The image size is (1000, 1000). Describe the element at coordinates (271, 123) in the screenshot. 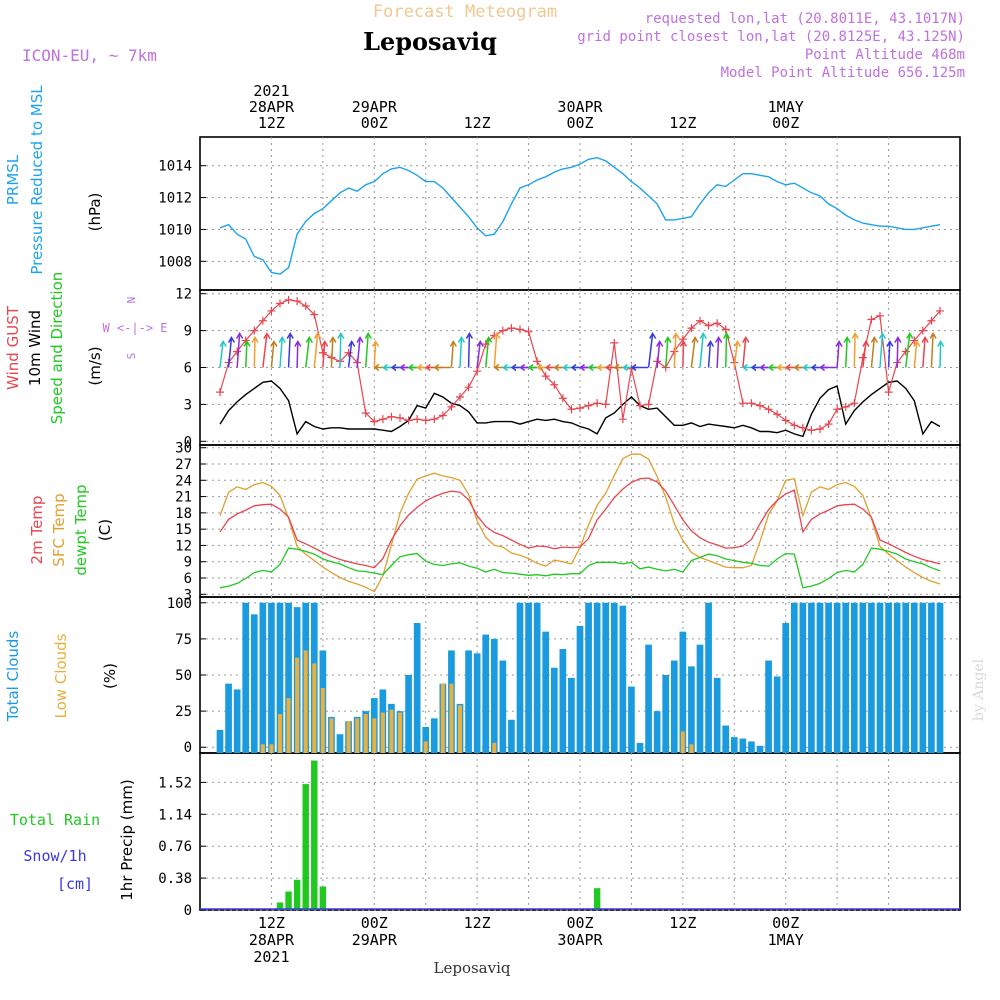

I see `time-label-top: 12Z` at that location.